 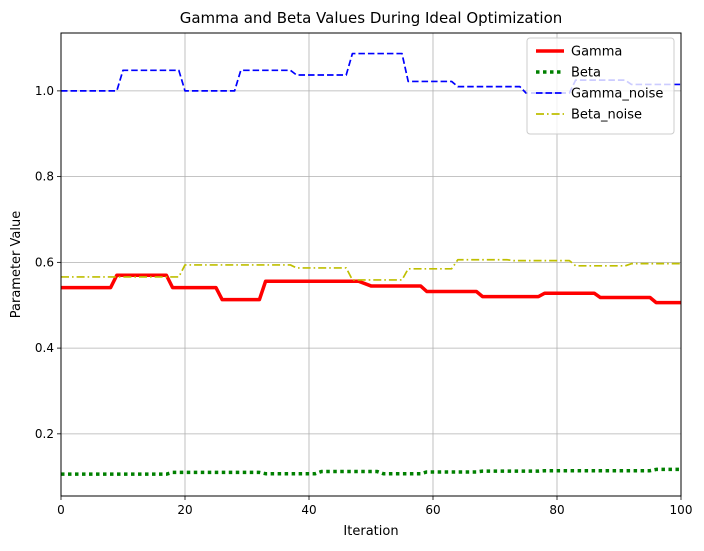 What do you see at coordinates (44, 434) in the screenshot?
I see `y-tick-label: 0.2` at bounding box center [44, 434].